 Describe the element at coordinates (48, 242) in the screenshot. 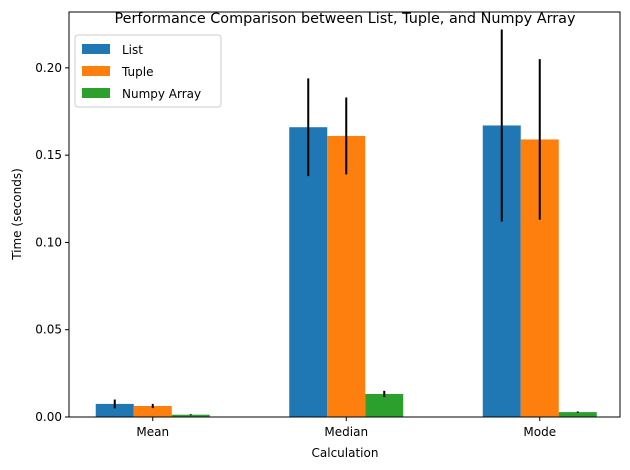

I see `y-tick-label: 0.10` at that location.